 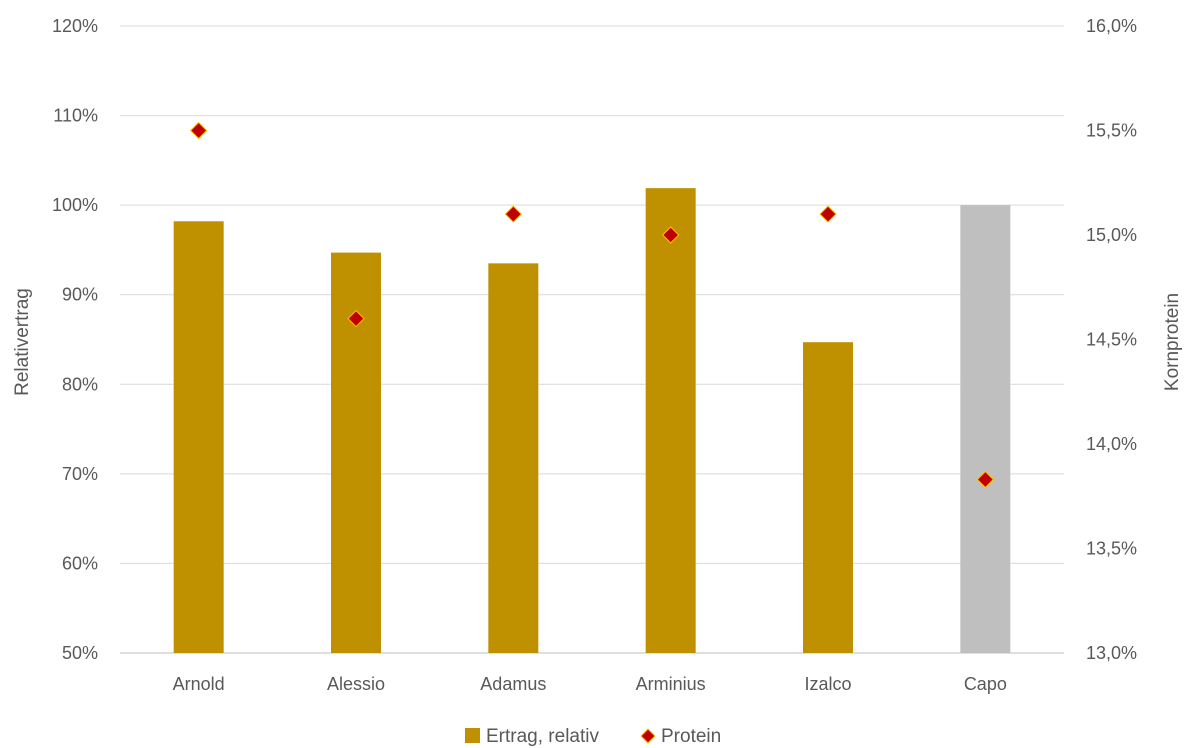 I want to click on bar-izalco, so click(x=828, y=497).